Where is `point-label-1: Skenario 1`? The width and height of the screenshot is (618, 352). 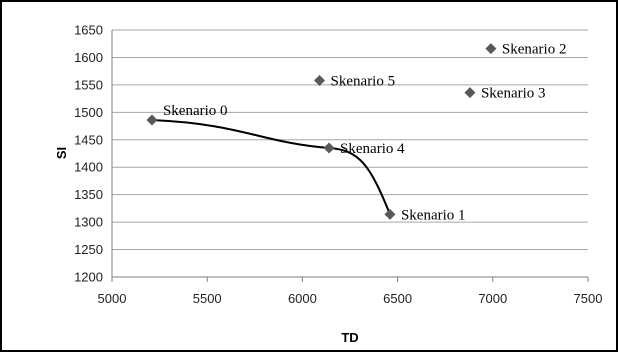 point-label-1: Skenario 1 is located at coordinates (433, 215).